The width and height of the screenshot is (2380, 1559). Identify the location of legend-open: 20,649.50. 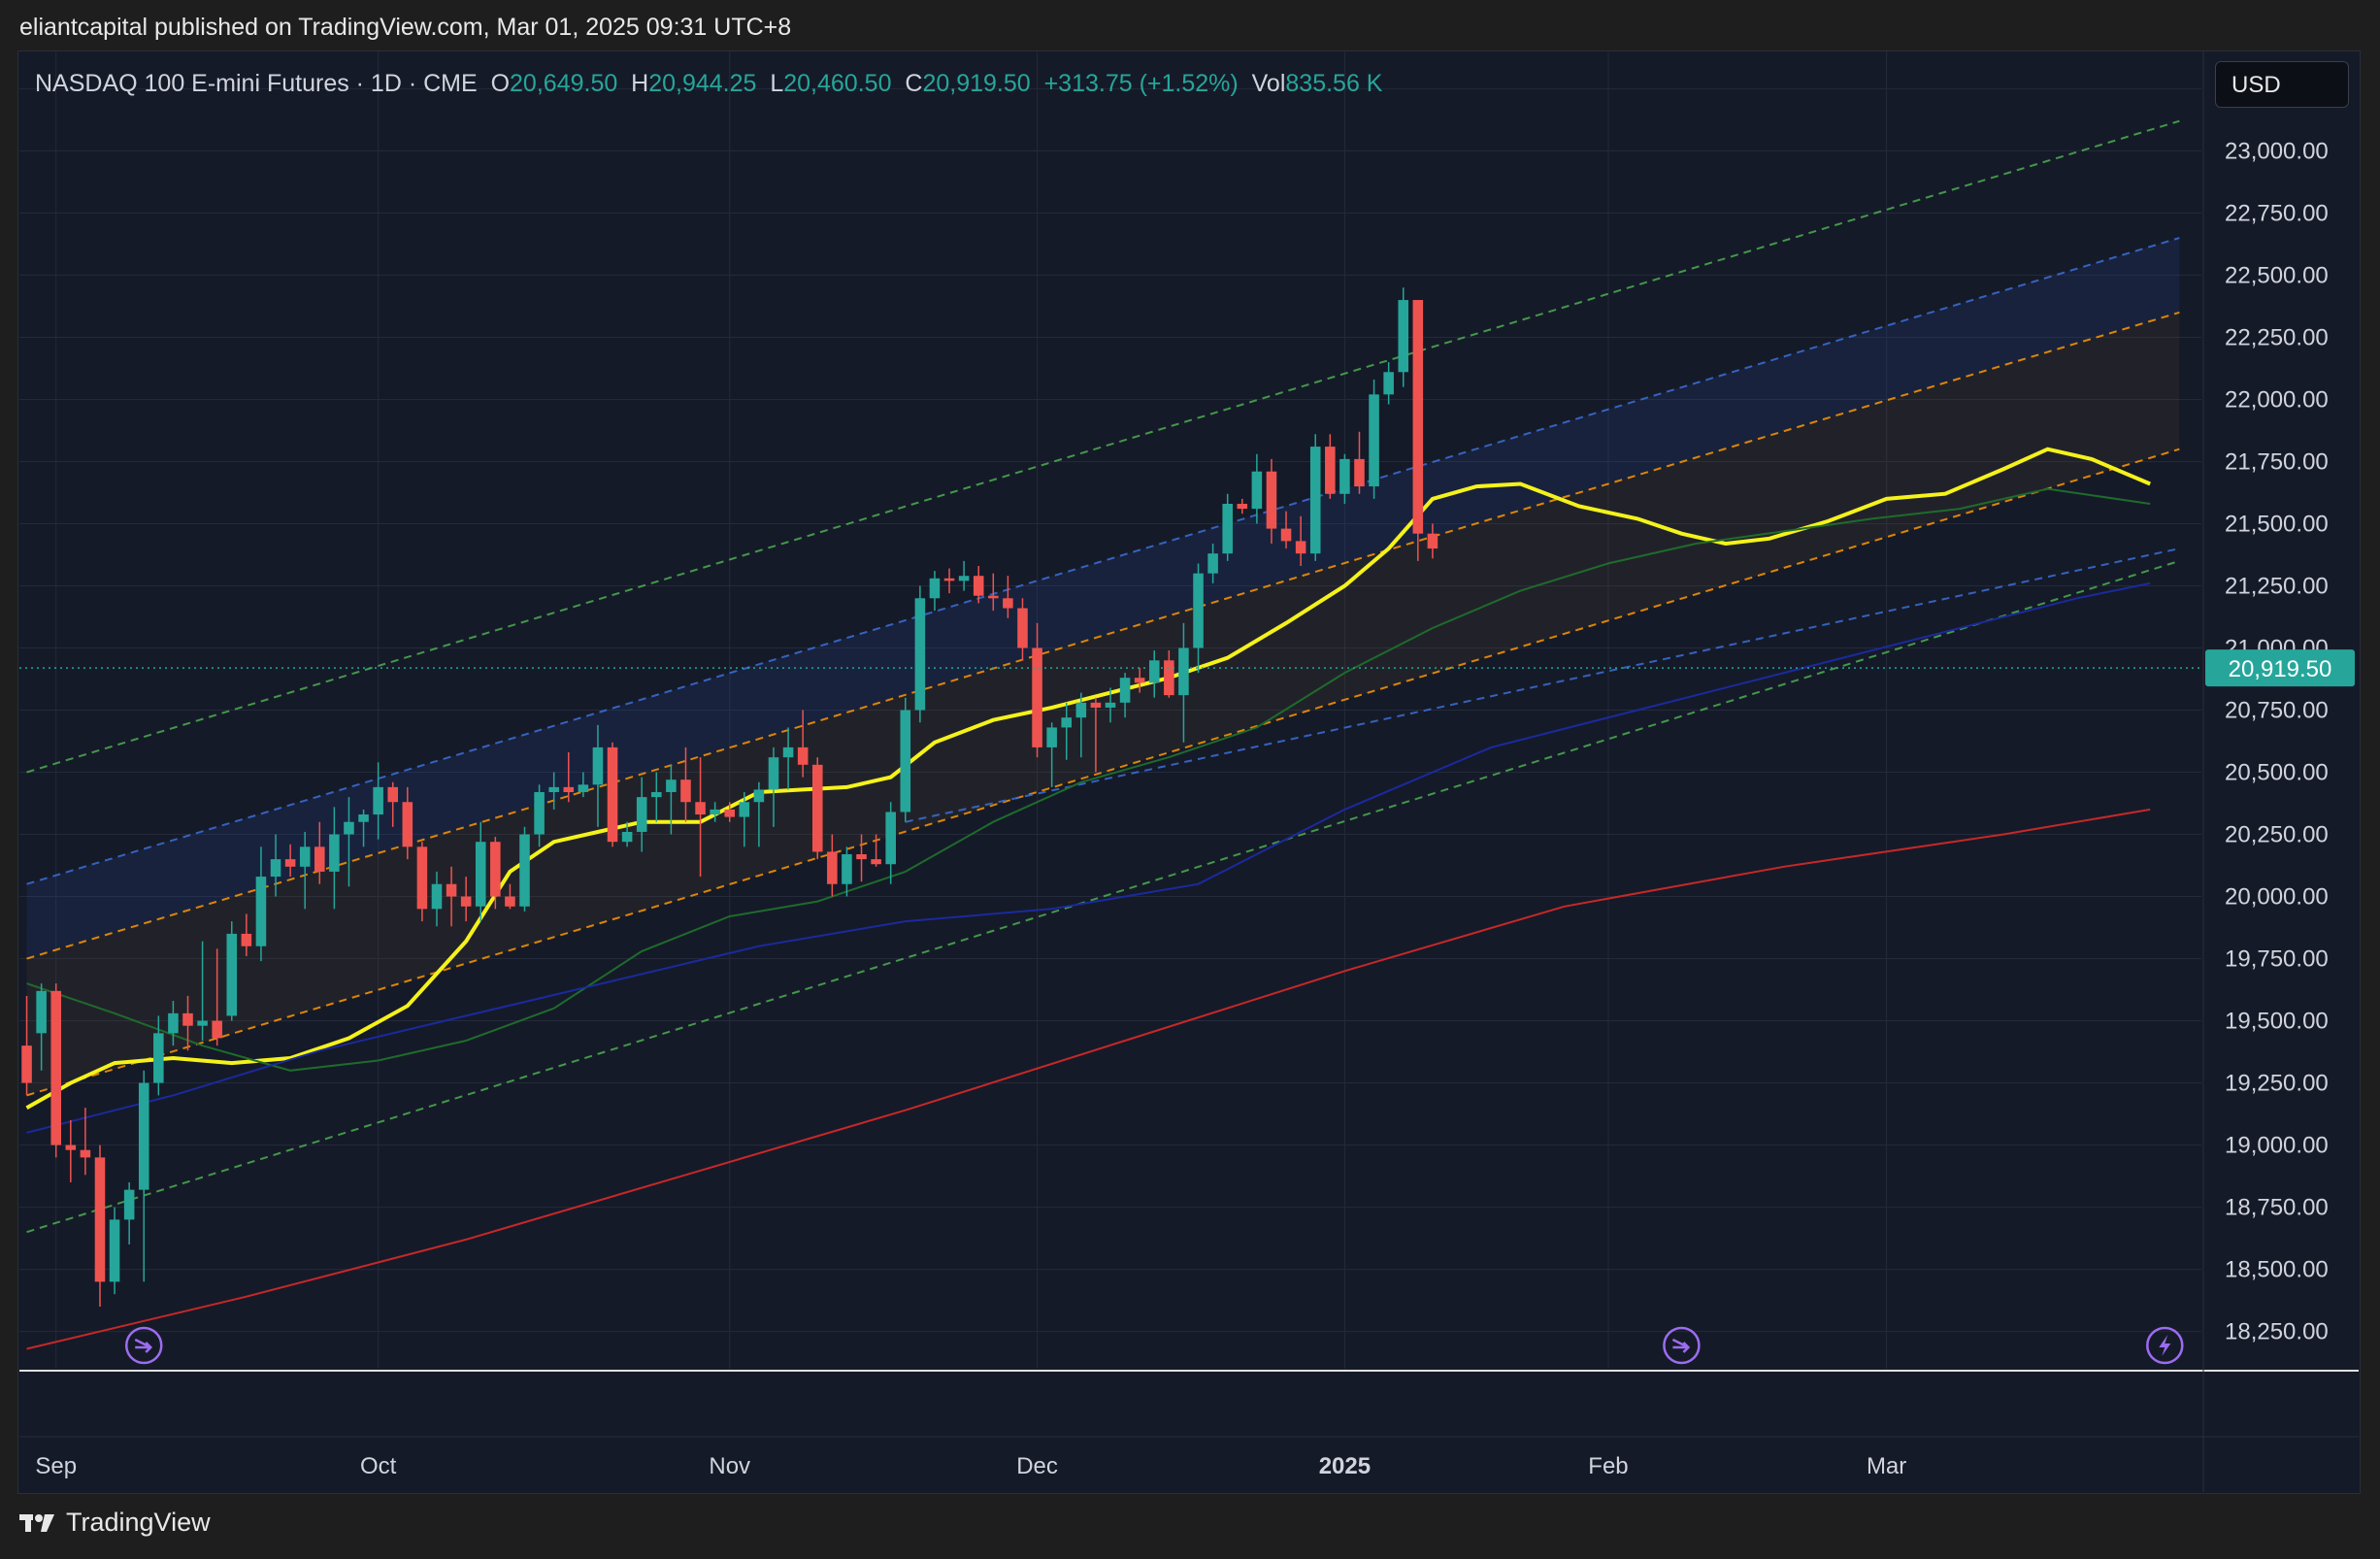
(564, 83).